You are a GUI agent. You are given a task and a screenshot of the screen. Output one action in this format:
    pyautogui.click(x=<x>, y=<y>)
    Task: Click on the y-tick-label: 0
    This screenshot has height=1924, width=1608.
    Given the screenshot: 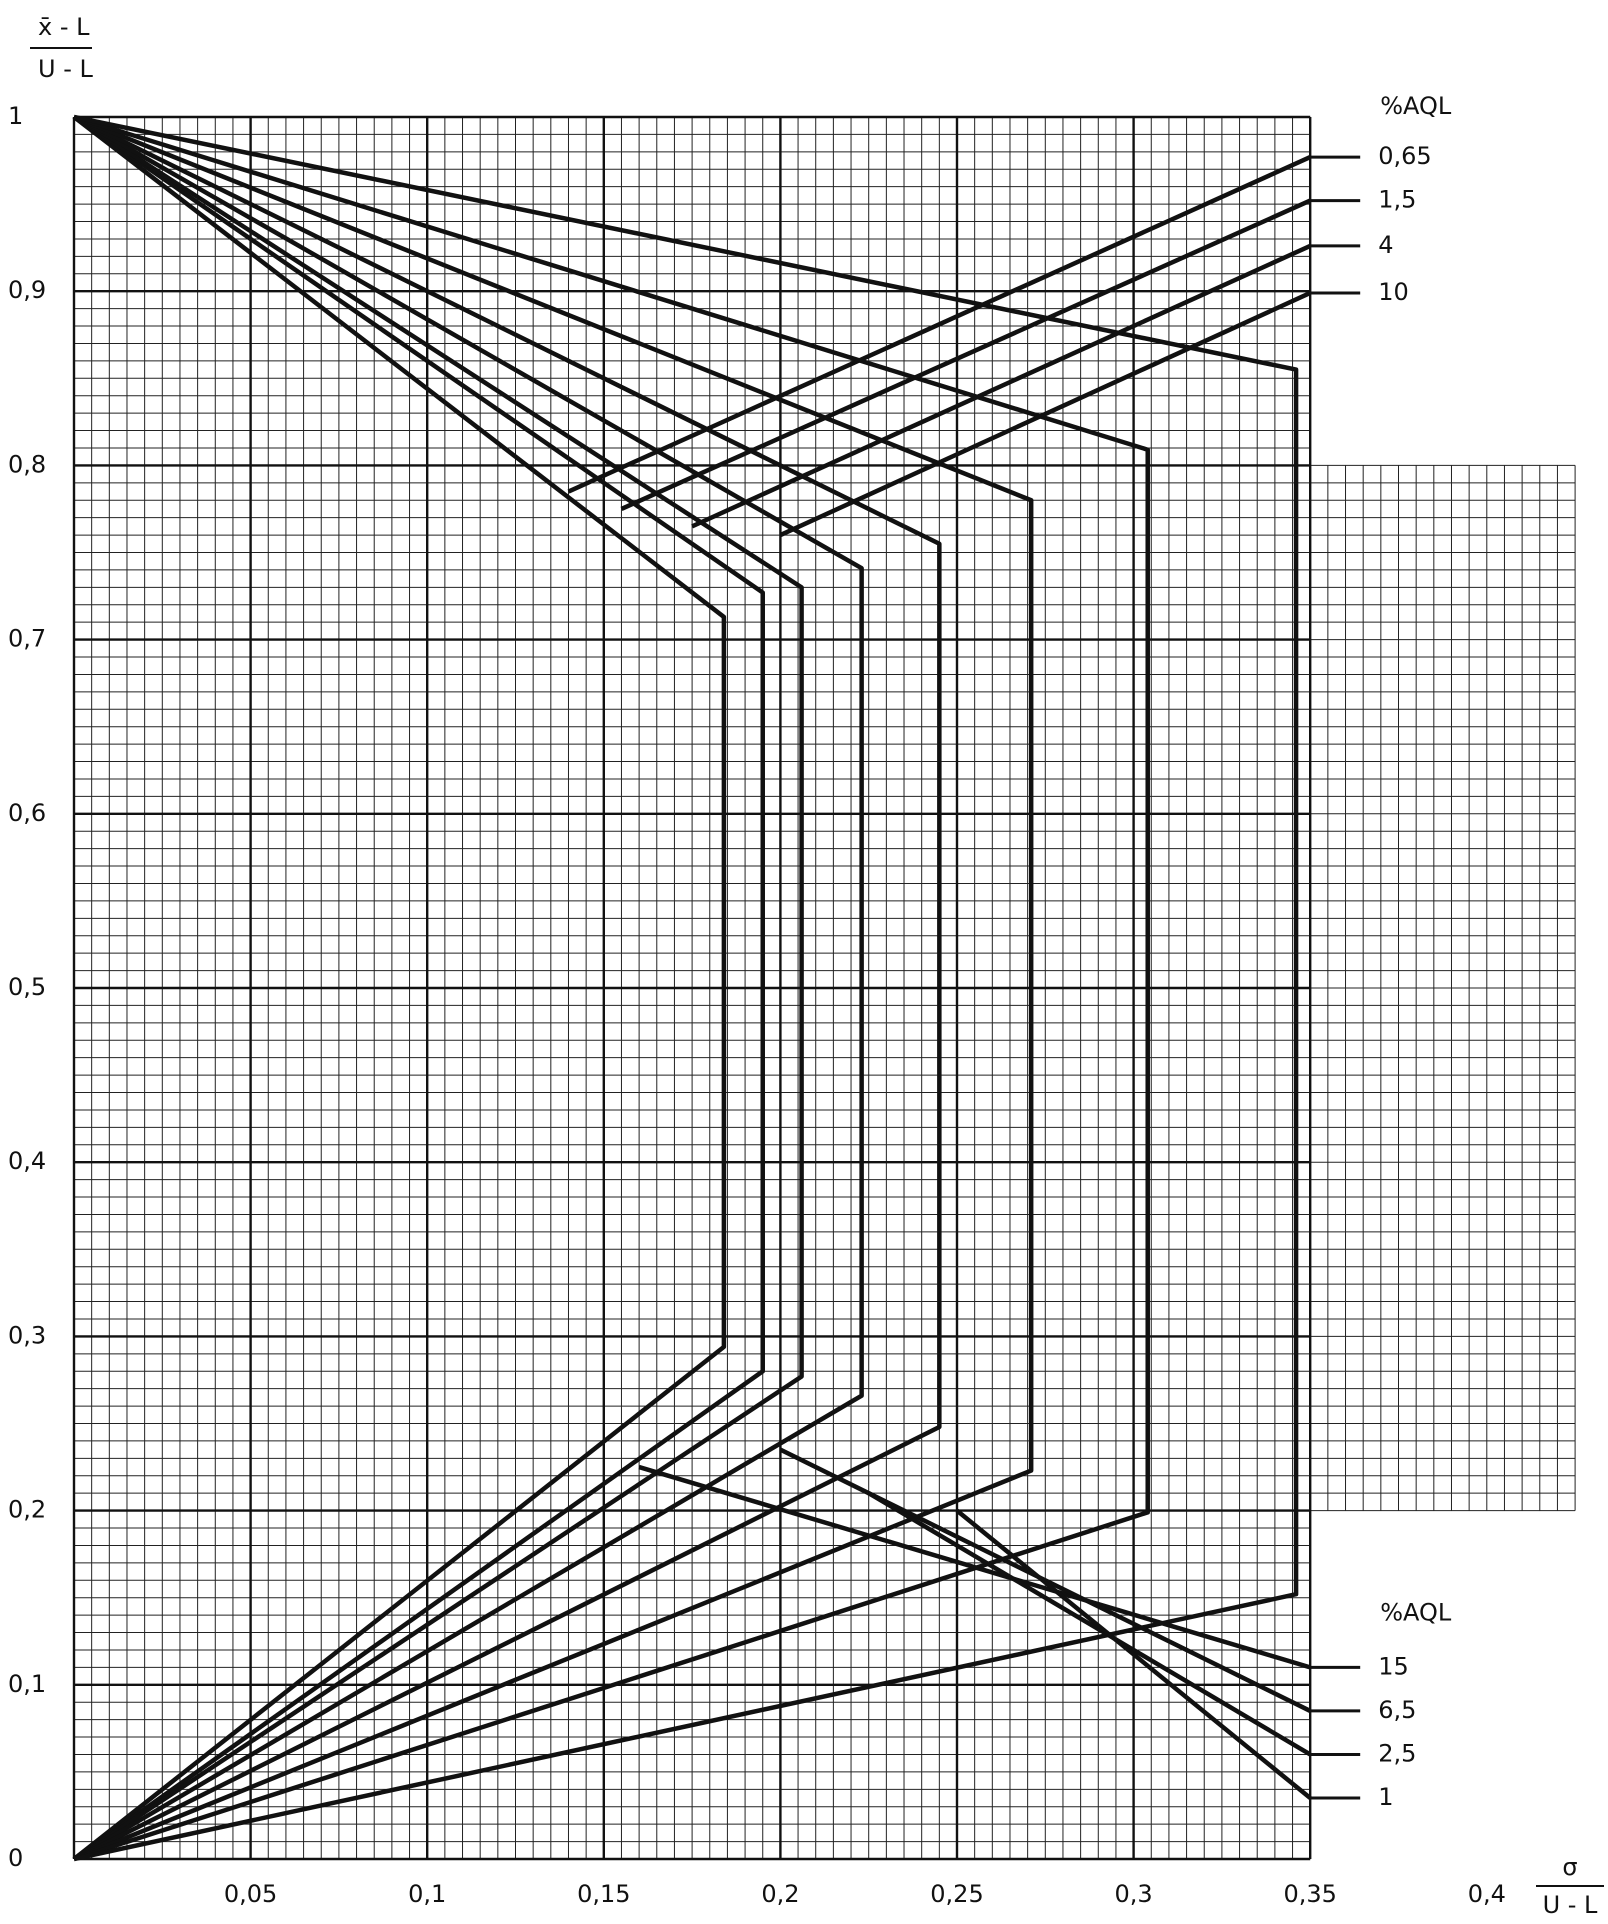 What is the action you would take?
    pyautogui.click(x=15, y=1858)
    